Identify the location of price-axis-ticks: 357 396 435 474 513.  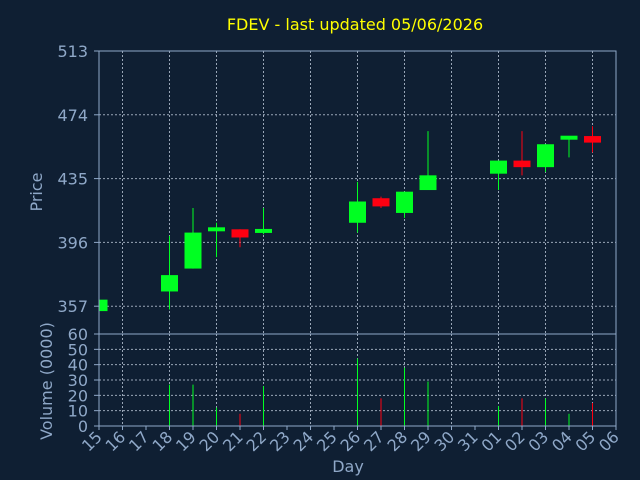
(78, 179).